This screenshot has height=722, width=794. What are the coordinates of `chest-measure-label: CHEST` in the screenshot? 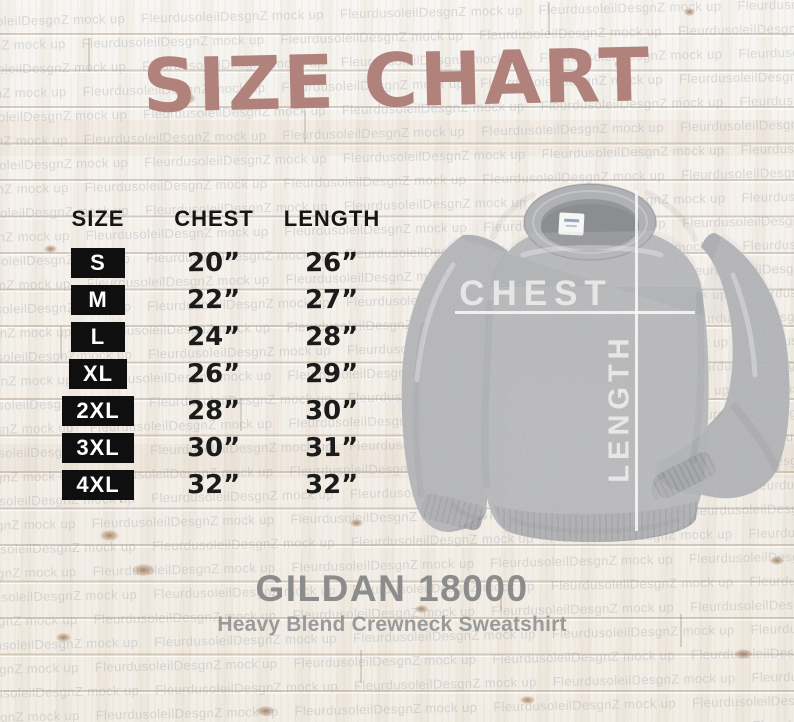 It's located at (536, 293).